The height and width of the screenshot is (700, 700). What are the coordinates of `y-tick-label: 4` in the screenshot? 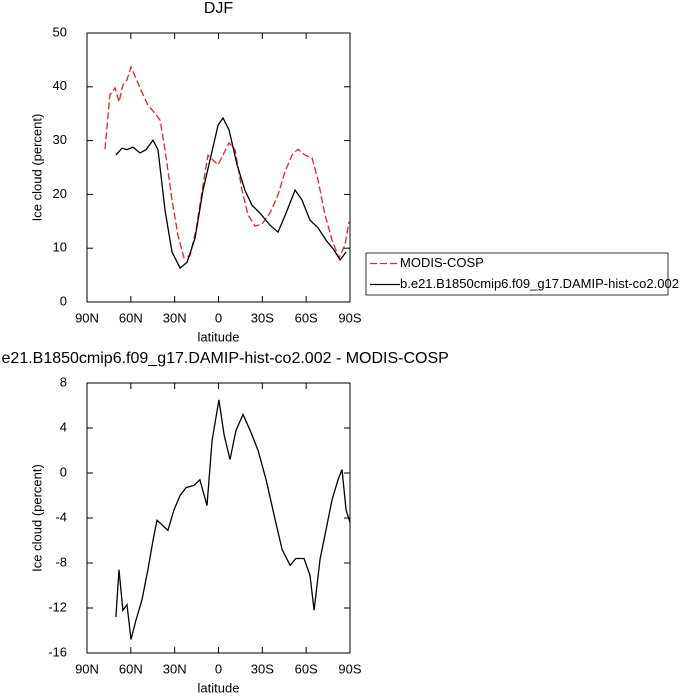 It's located at (63, 426).